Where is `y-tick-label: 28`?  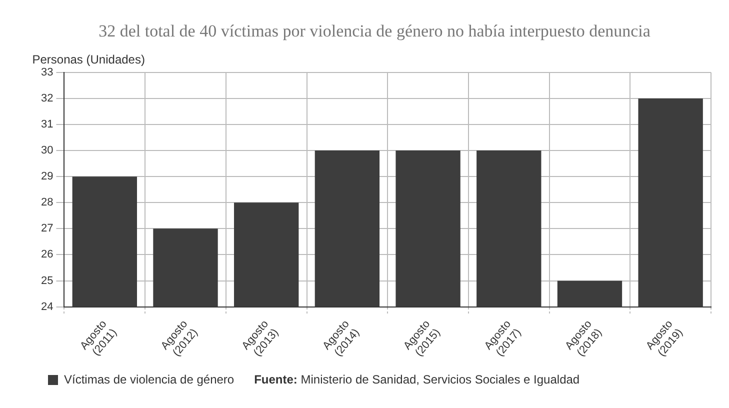
y-tick-label: 28 is located at coordinates (47, 202).